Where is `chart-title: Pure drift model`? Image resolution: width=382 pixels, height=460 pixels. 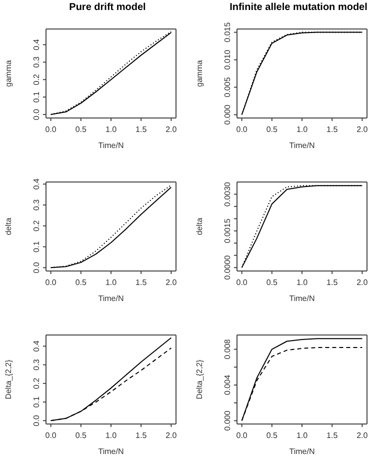
chart-title: Pure drift model is located at coordinates (107, 7).